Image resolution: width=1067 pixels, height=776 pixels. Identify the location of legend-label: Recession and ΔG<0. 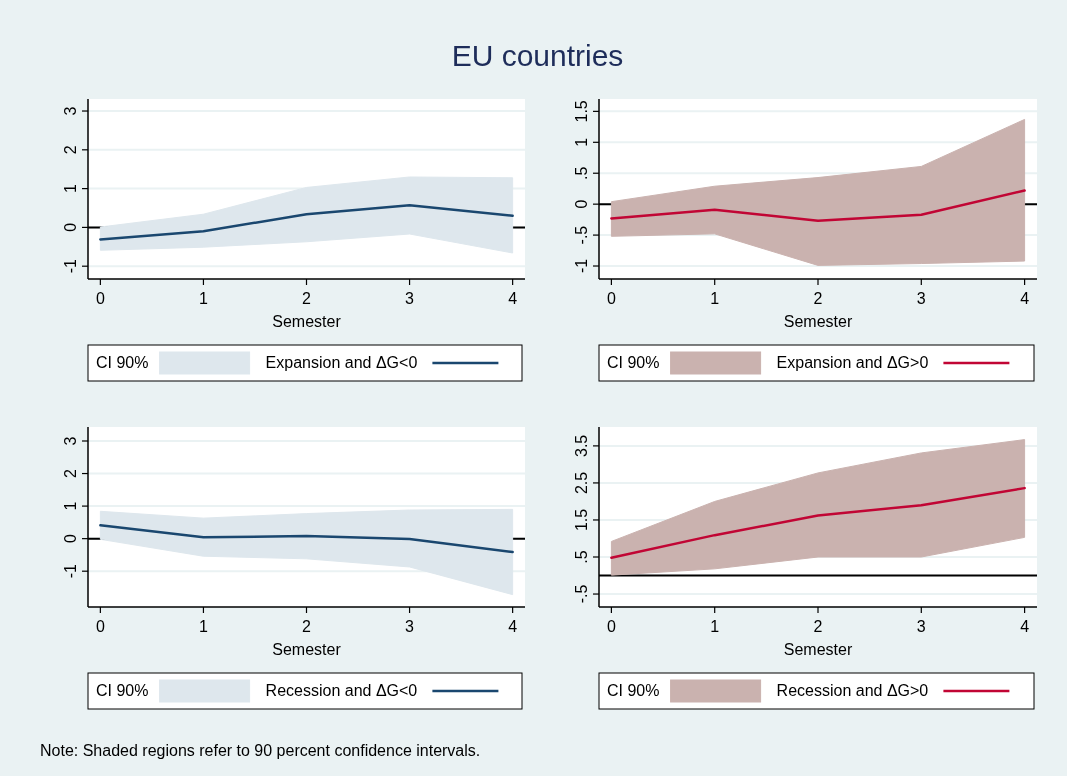
(341, 690).